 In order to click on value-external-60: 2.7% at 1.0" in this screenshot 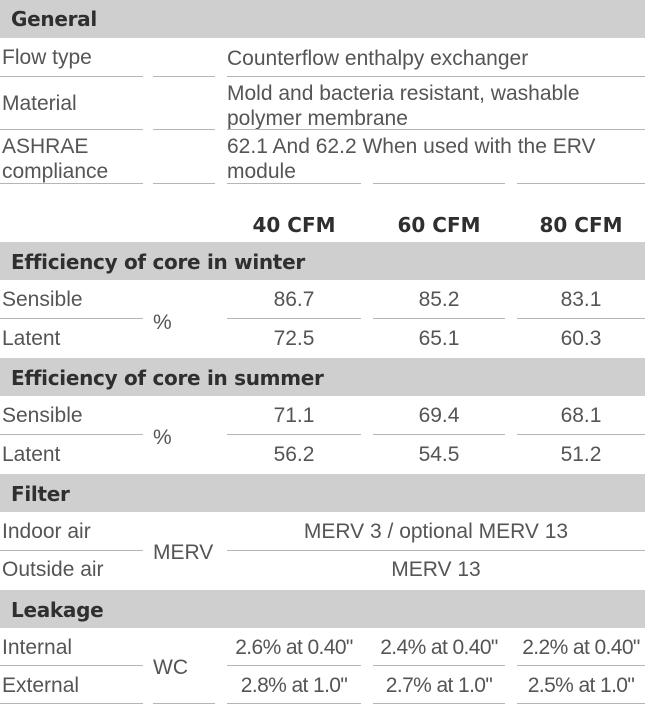, I will do `click(439, 685)`.